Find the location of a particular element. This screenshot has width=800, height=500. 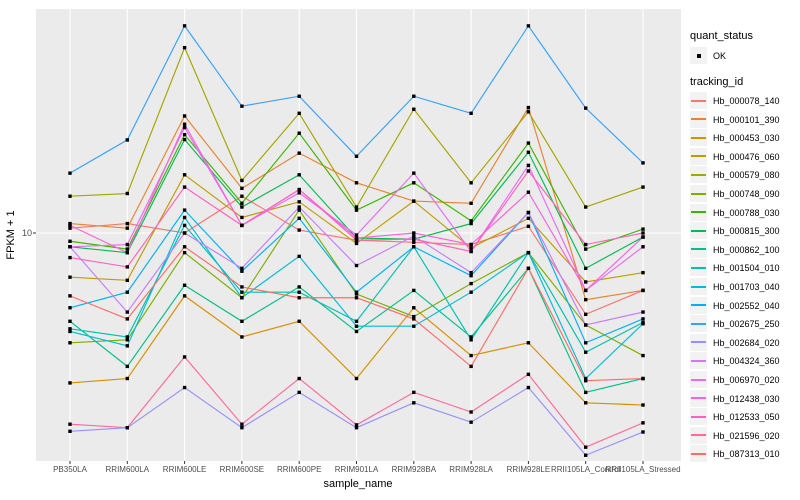

legend-label-Hb_087313_010: Hb_087313_010 is located at coordinates (746, 454).